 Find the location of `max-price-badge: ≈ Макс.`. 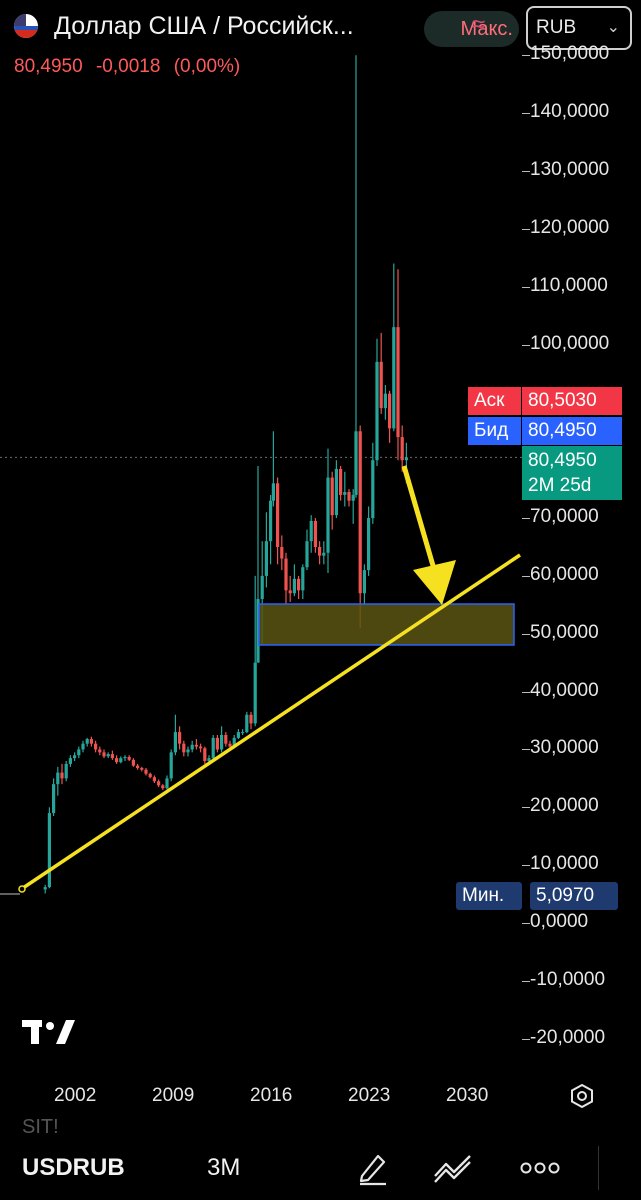

max-price-badge: ≈ Макс. is located at coordinates (471, 29).